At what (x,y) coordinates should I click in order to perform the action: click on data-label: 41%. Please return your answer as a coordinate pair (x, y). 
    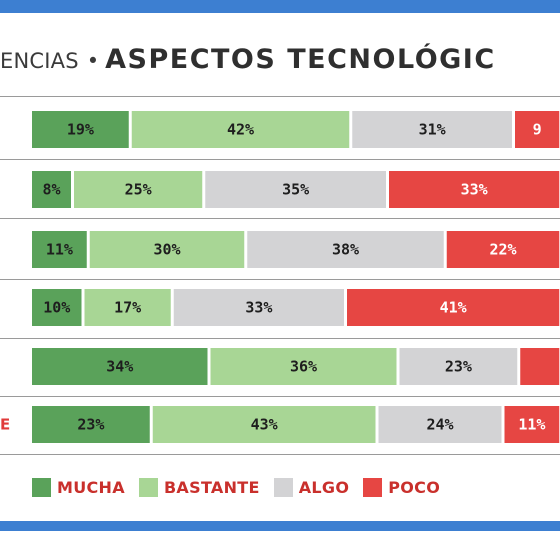
    Looking at the image, I should click on (453, 308).